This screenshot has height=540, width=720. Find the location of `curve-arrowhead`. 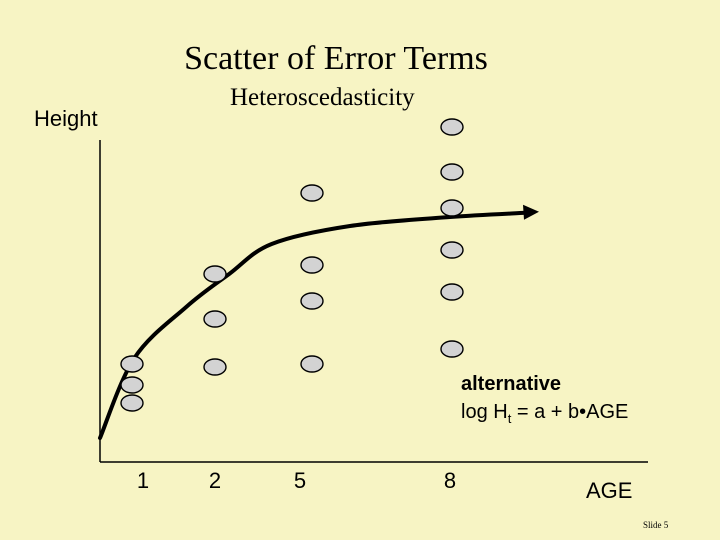

curve-arrowhead is located at coordinates (531, 212).